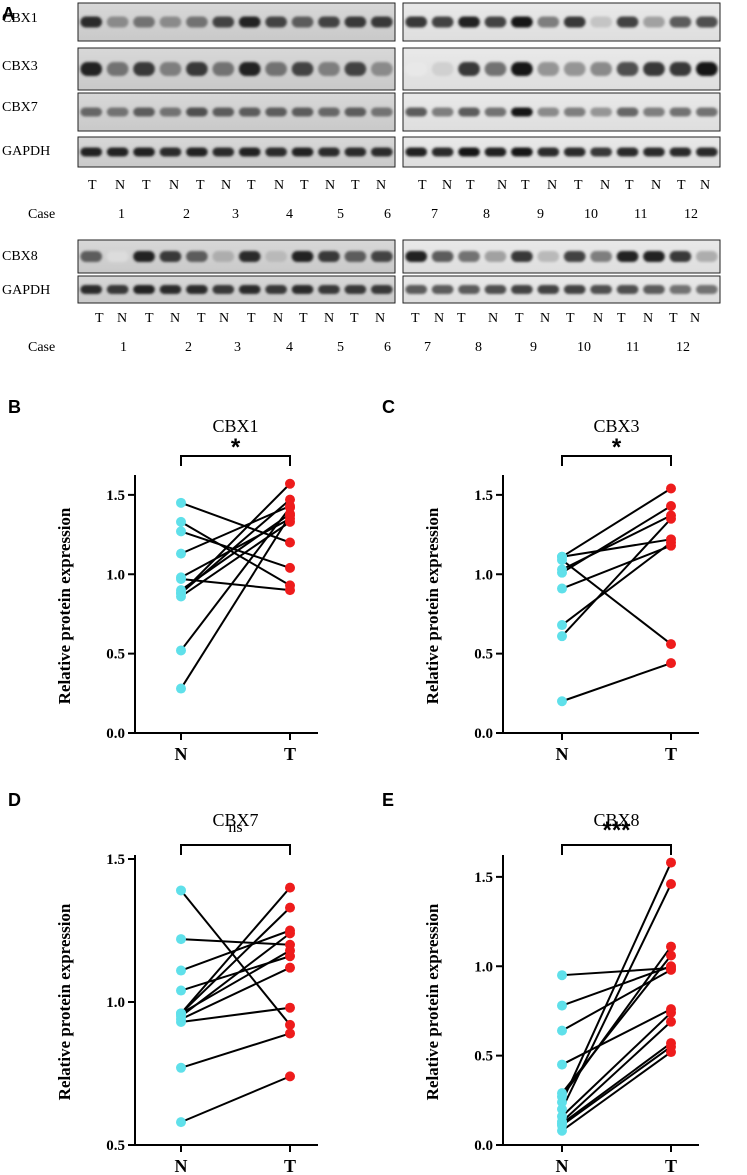 The height and width of the screenshot is (1175, 747). What do you see at coordinates (483, 967) in the screenshot?
I see `y-tick-label: 1.0` at bounding box center [483, 967].